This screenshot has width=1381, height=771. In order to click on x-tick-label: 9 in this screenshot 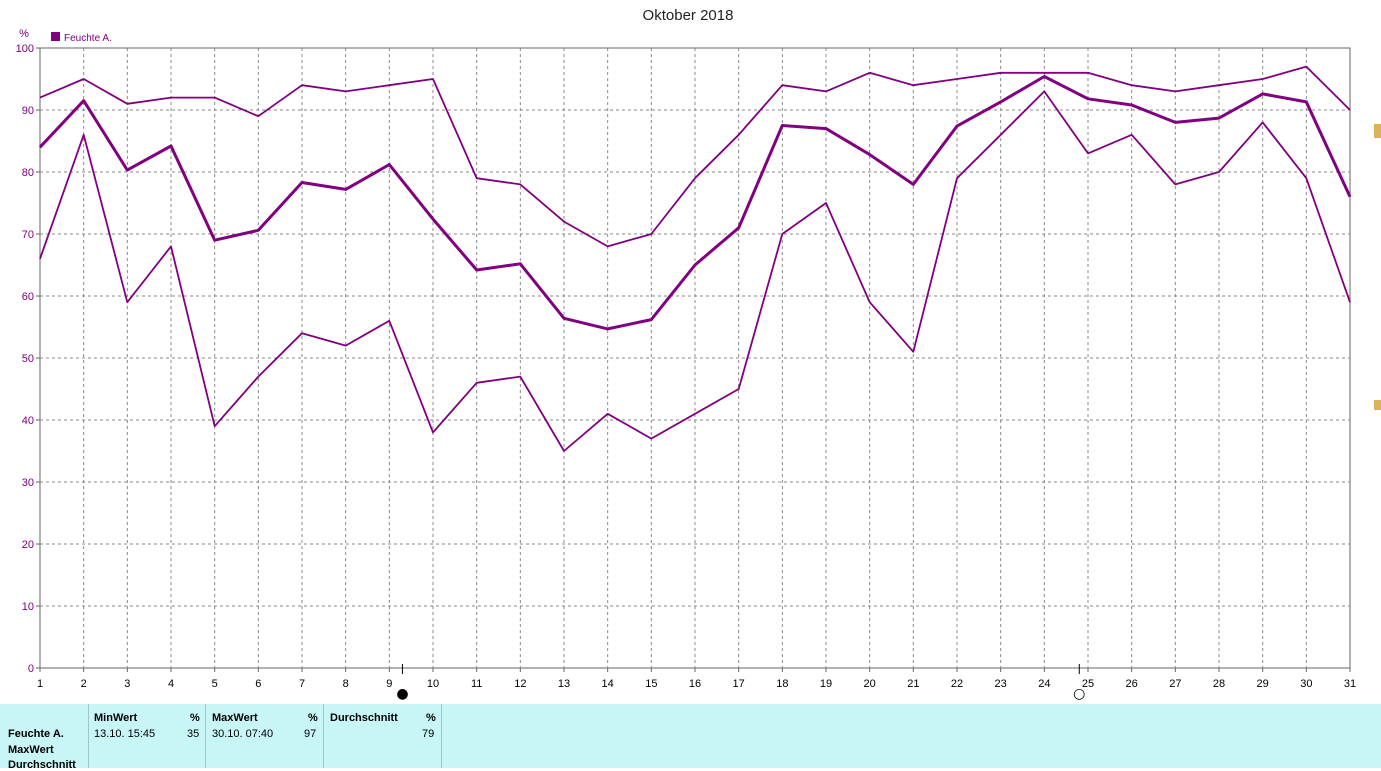, I will do `click(389, 684)`.